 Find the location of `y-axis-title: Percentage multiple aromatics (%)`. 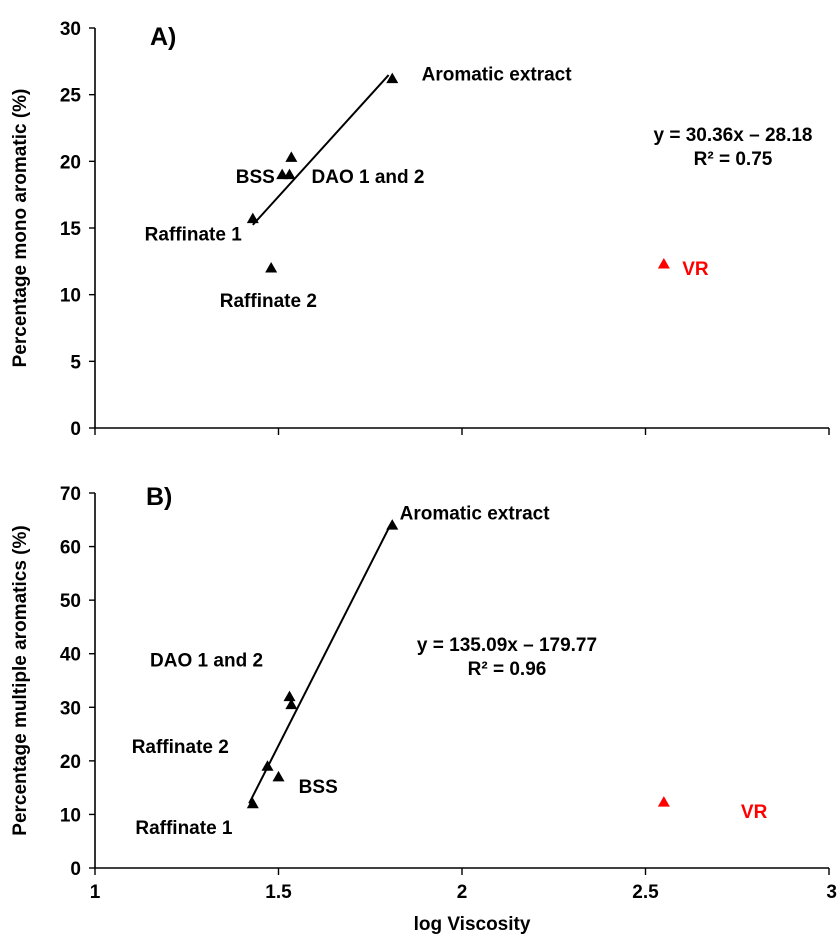

y-axis-title: Percentage multiple aromatics (%) is located at coordinates (20, 680).